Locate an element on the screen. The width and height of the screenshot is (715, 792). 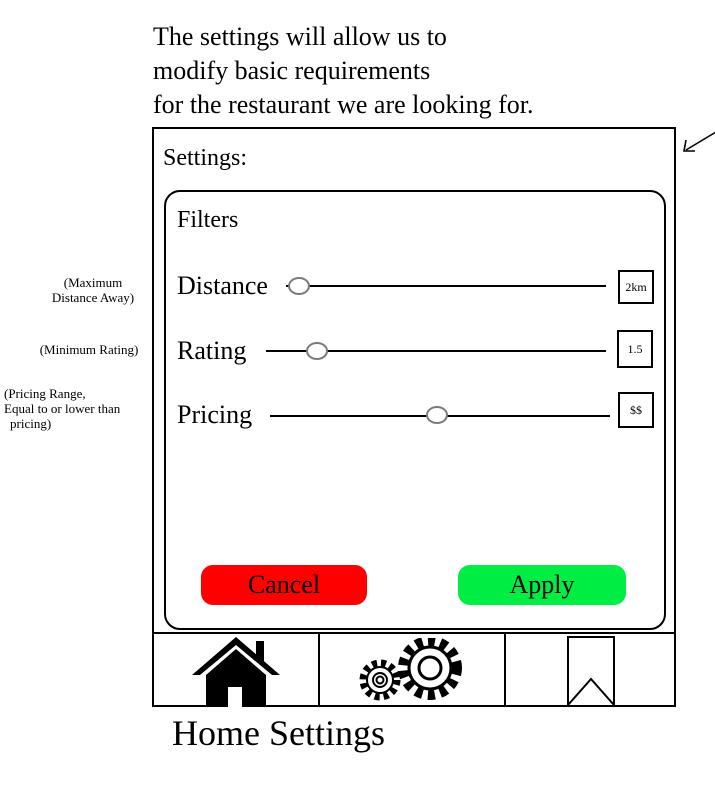
nav-settings-tab is located at coordinates (412, 670).